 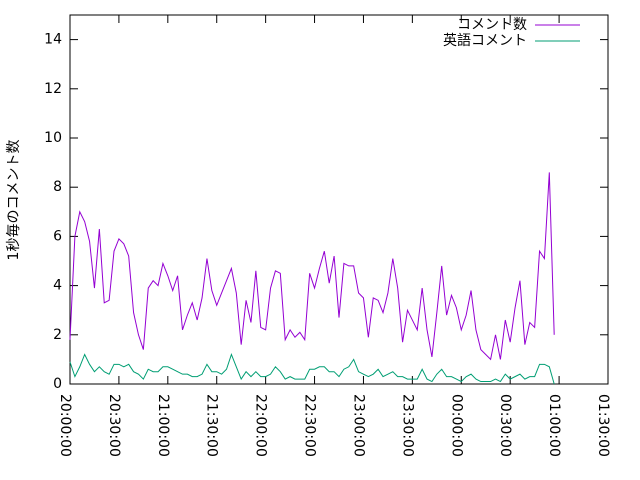 I want to click on y-axis-label: 1秒毎のコメント数, so click(x=14, y=200).